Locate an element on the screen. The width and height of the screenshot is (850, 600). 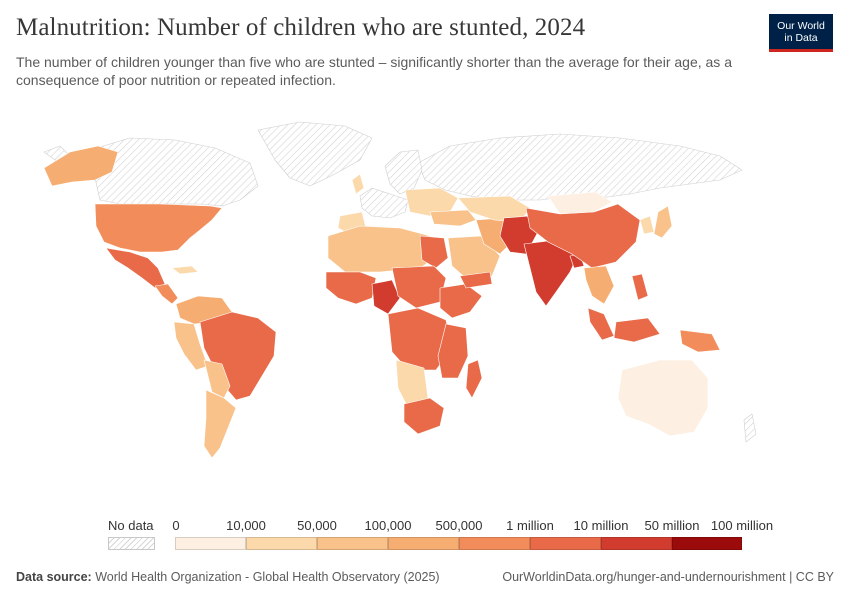
region-russia is located at coordinates (580, 167).